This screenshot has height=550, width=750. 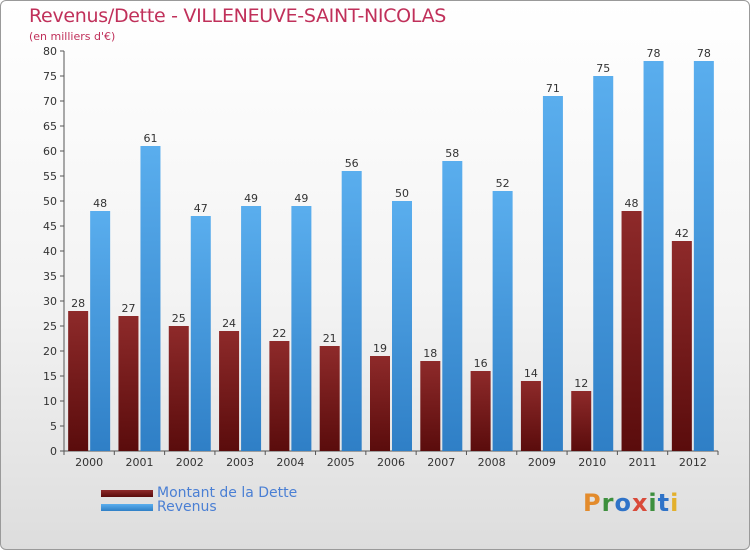 What do you see at coordinates (553, 88) in the screenshot?
I see `data-label-revenus: 71` at bounding box center [553, 88].